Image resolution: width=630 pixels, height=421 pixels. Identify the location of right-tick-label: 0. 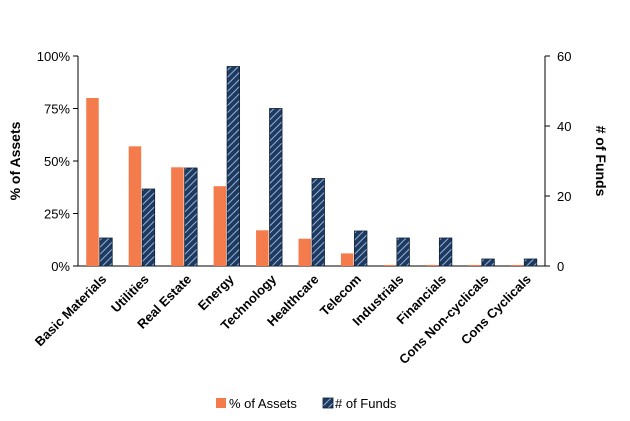
(560, 266).